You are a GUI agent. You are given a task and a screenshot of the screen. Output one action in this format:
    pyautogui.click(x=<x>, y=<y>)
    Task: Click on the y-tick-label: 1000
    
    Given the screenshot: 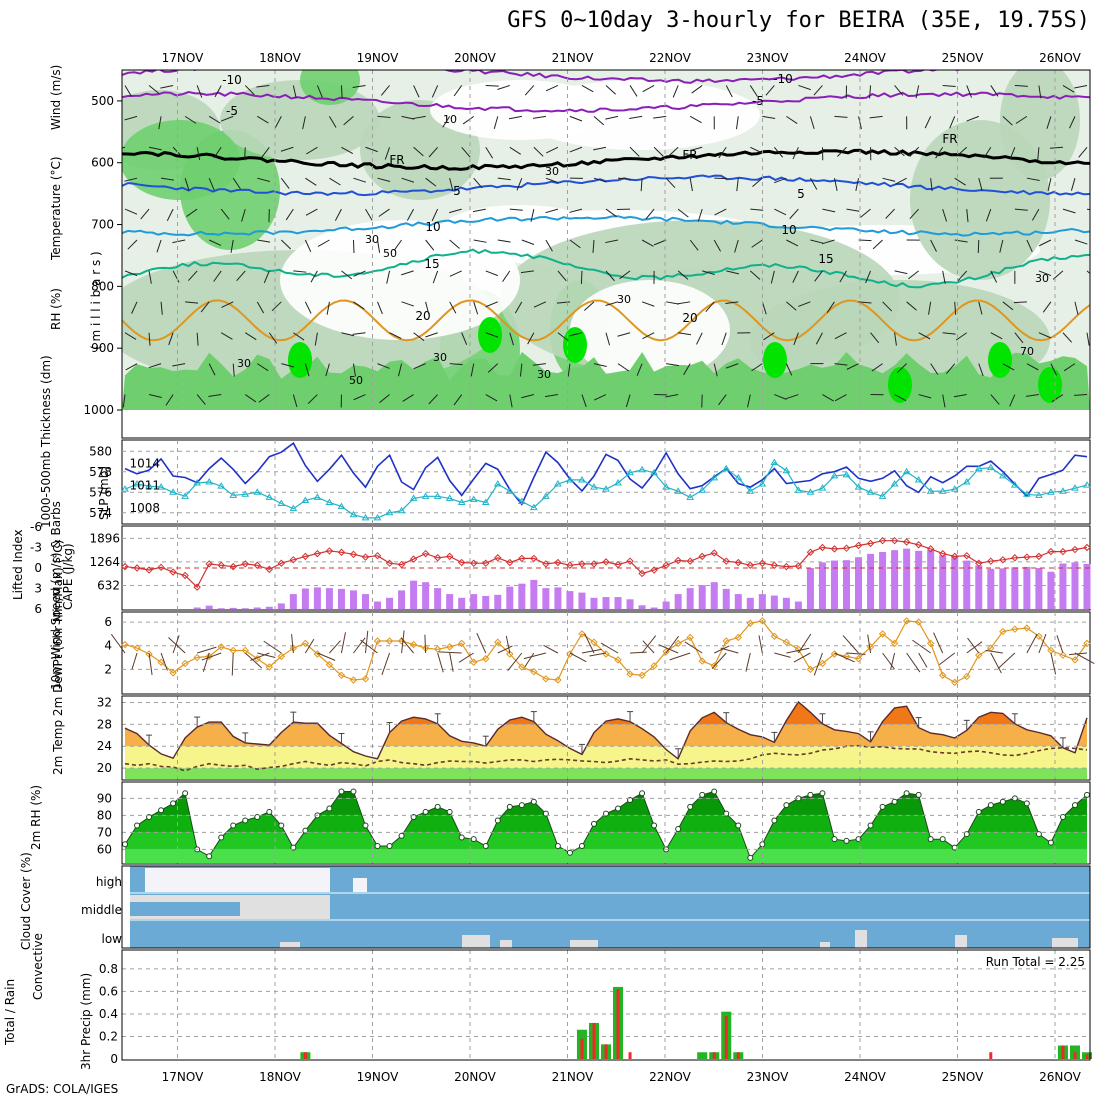 What is the action you would take?
    pyautogui.click(x=98, y=410)
    